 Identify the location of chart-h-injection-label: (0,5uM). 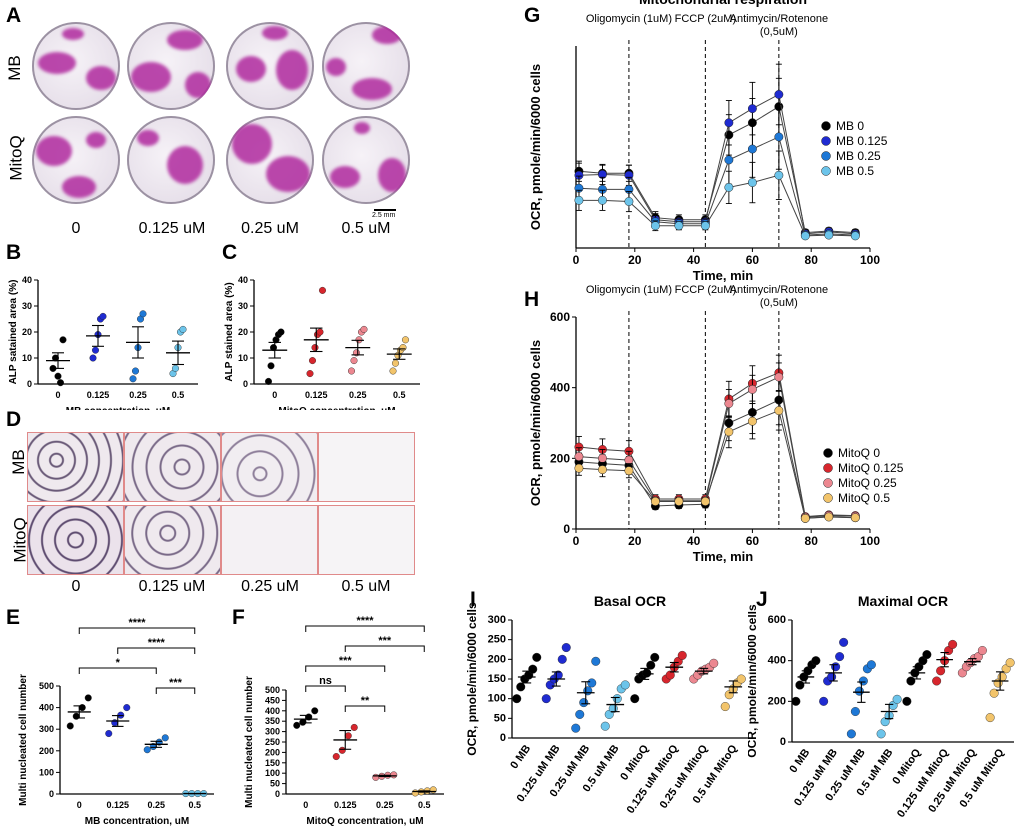
(779, 303).